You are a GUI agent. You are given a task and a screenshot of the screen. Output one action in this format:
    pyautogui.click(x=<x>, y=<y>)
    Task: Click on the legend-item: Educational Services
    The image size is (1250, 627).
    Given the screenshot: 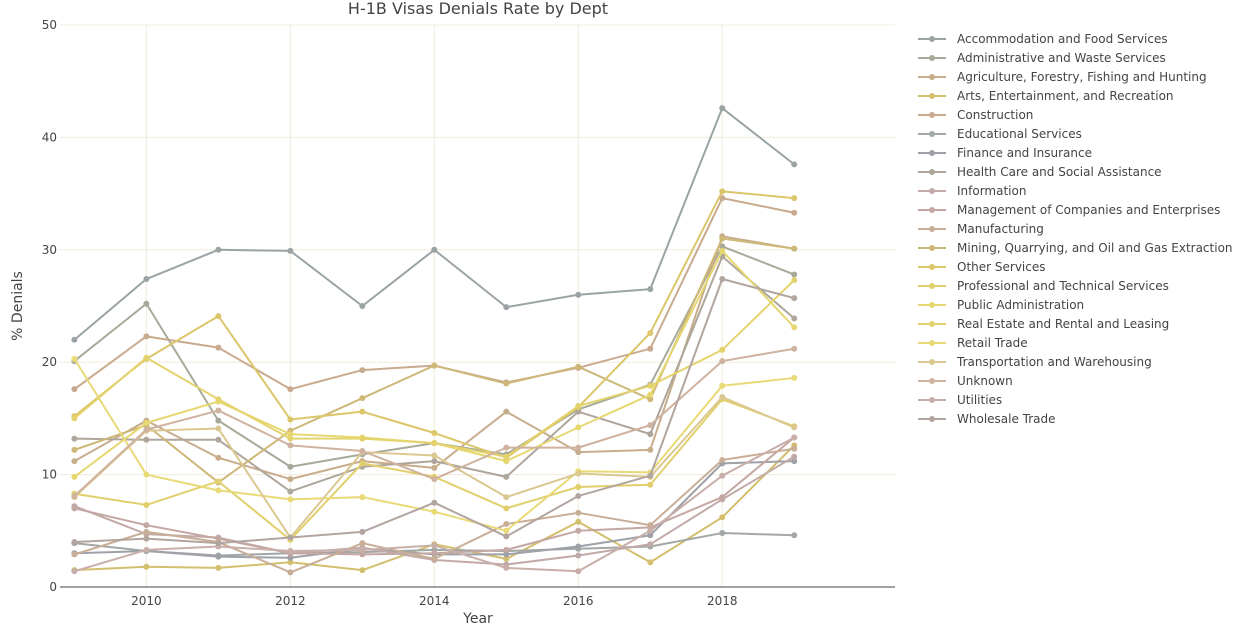 What is the action you would take?
    pyautogui.click(x=1000, y=134)
    